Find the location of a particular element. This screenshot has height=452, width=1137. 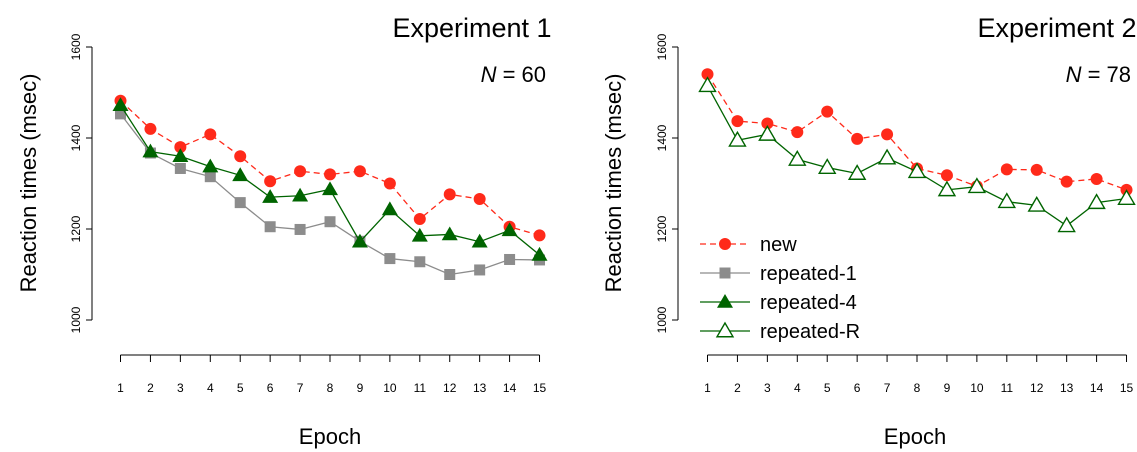

annotation-n-italic-2: N is located at coordinates (1074, 74).